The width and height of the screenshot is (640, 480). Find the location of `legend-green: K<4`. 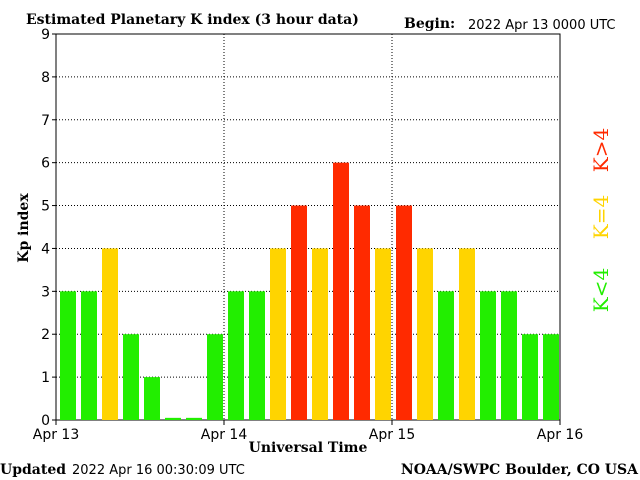

legend-green: K<4 is located at coordinates (601, 290).